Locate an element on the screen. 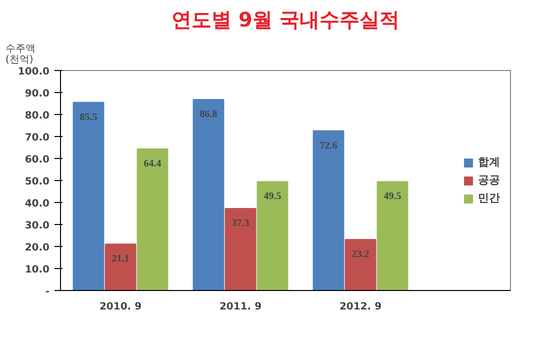  y-tick-label: 80.0 is located at coordinates (37, 116).